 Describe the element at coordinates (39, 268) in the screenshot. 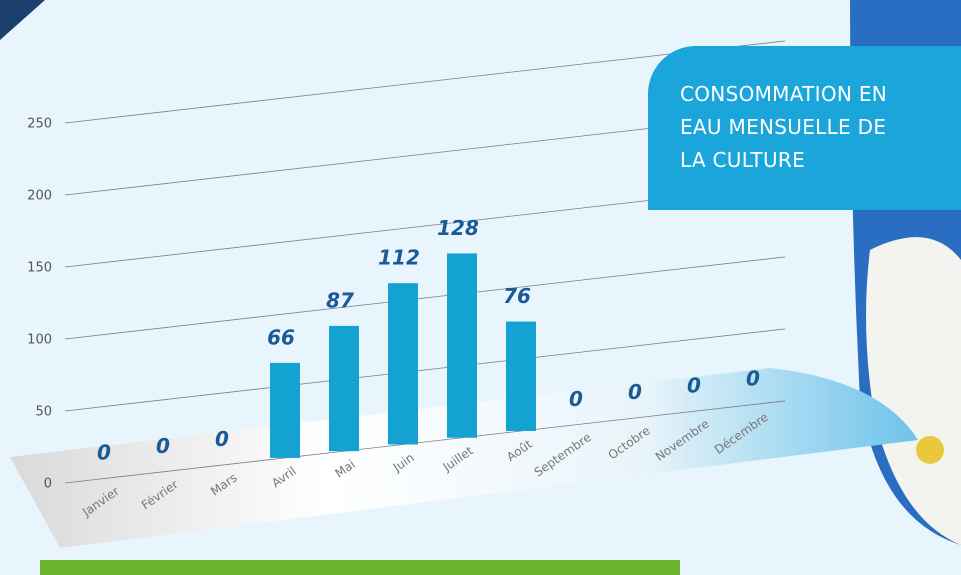

I see `y-tick-label: 150` at that location.